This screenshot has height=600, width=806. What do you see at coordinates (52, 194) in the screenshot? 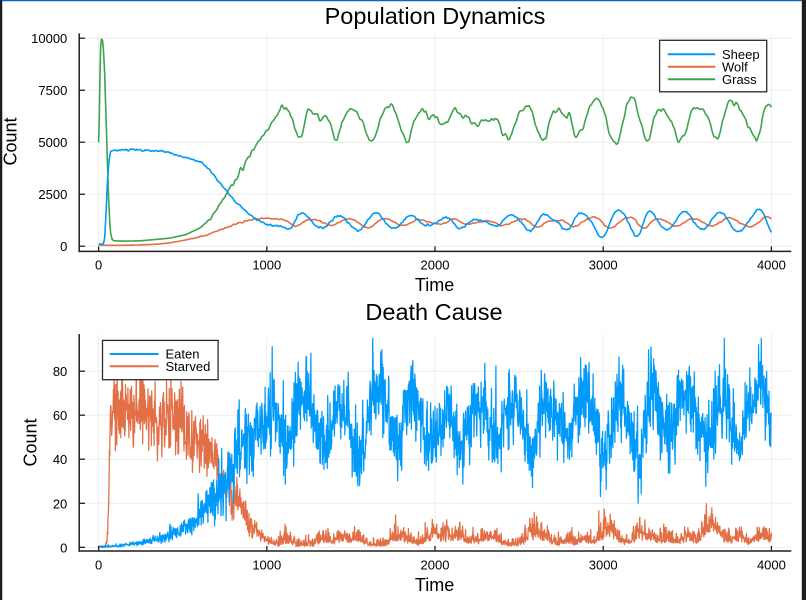
I see `svg-text: 2500` at bounding box center [52, 194].